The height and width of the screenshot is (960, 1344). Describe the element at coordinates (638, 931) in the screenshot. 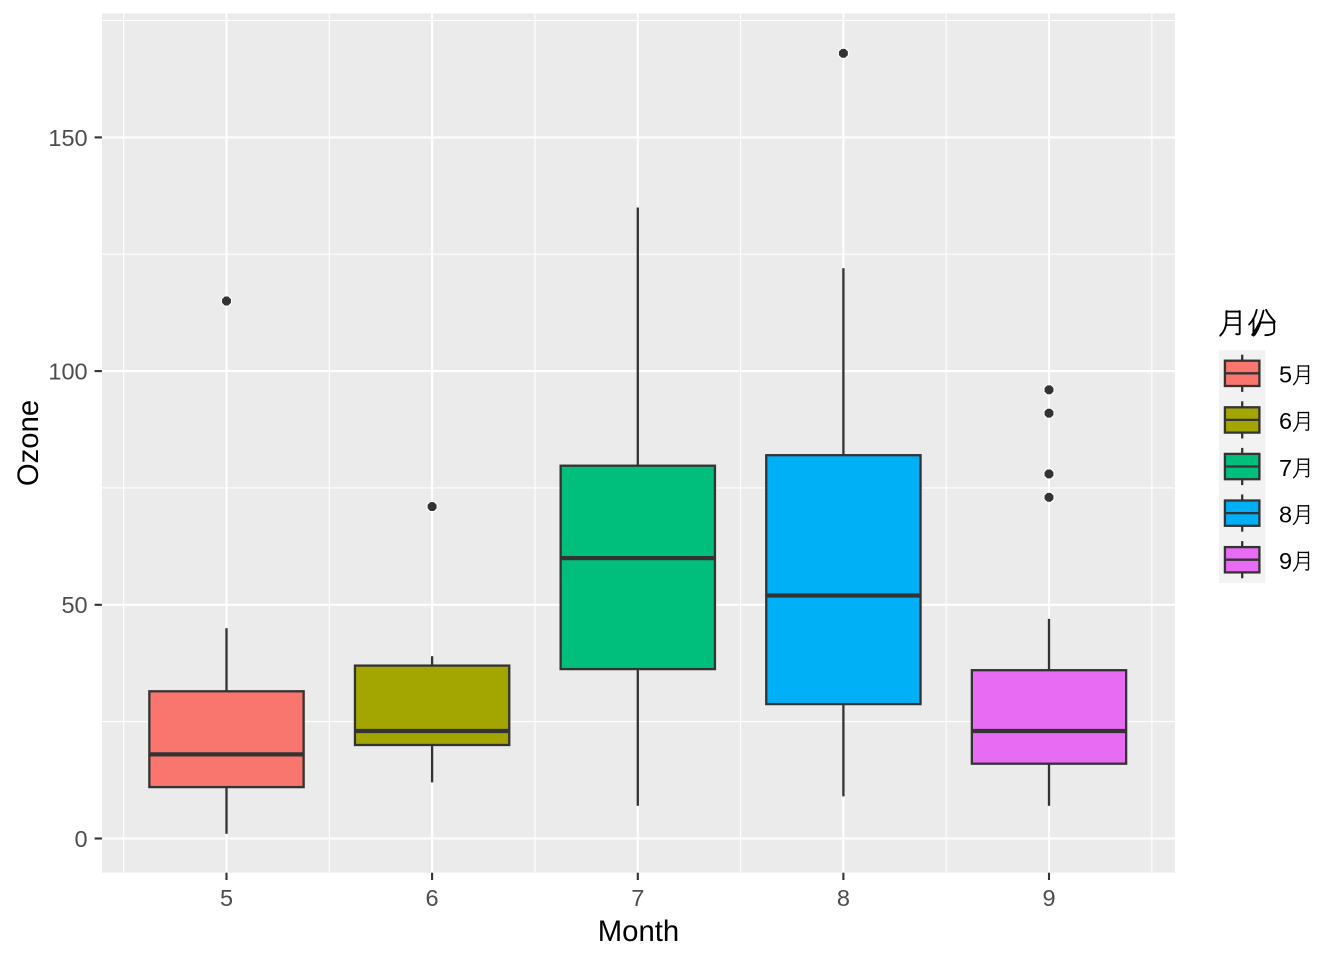

I see `svg-text: Month` at that location.